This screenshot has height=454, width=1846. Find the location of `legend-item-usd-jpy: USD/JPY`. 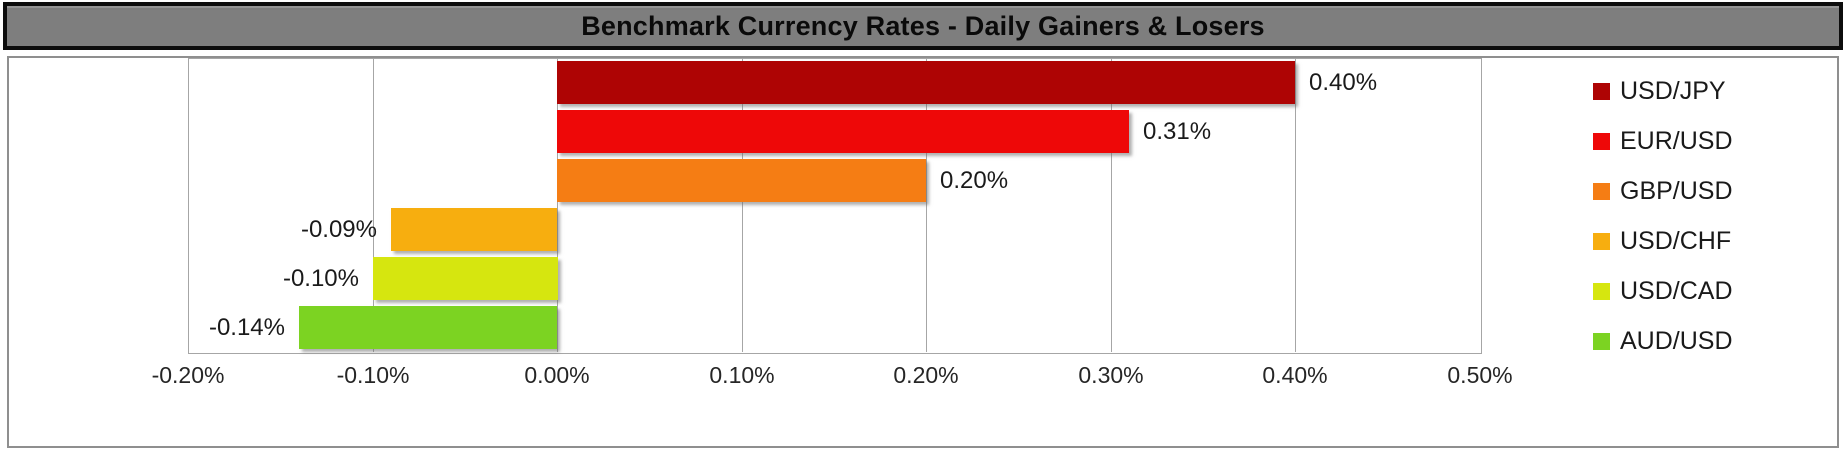

legend-item-usd-jpy: USD/JPY is located at coordinates (1663, 91).